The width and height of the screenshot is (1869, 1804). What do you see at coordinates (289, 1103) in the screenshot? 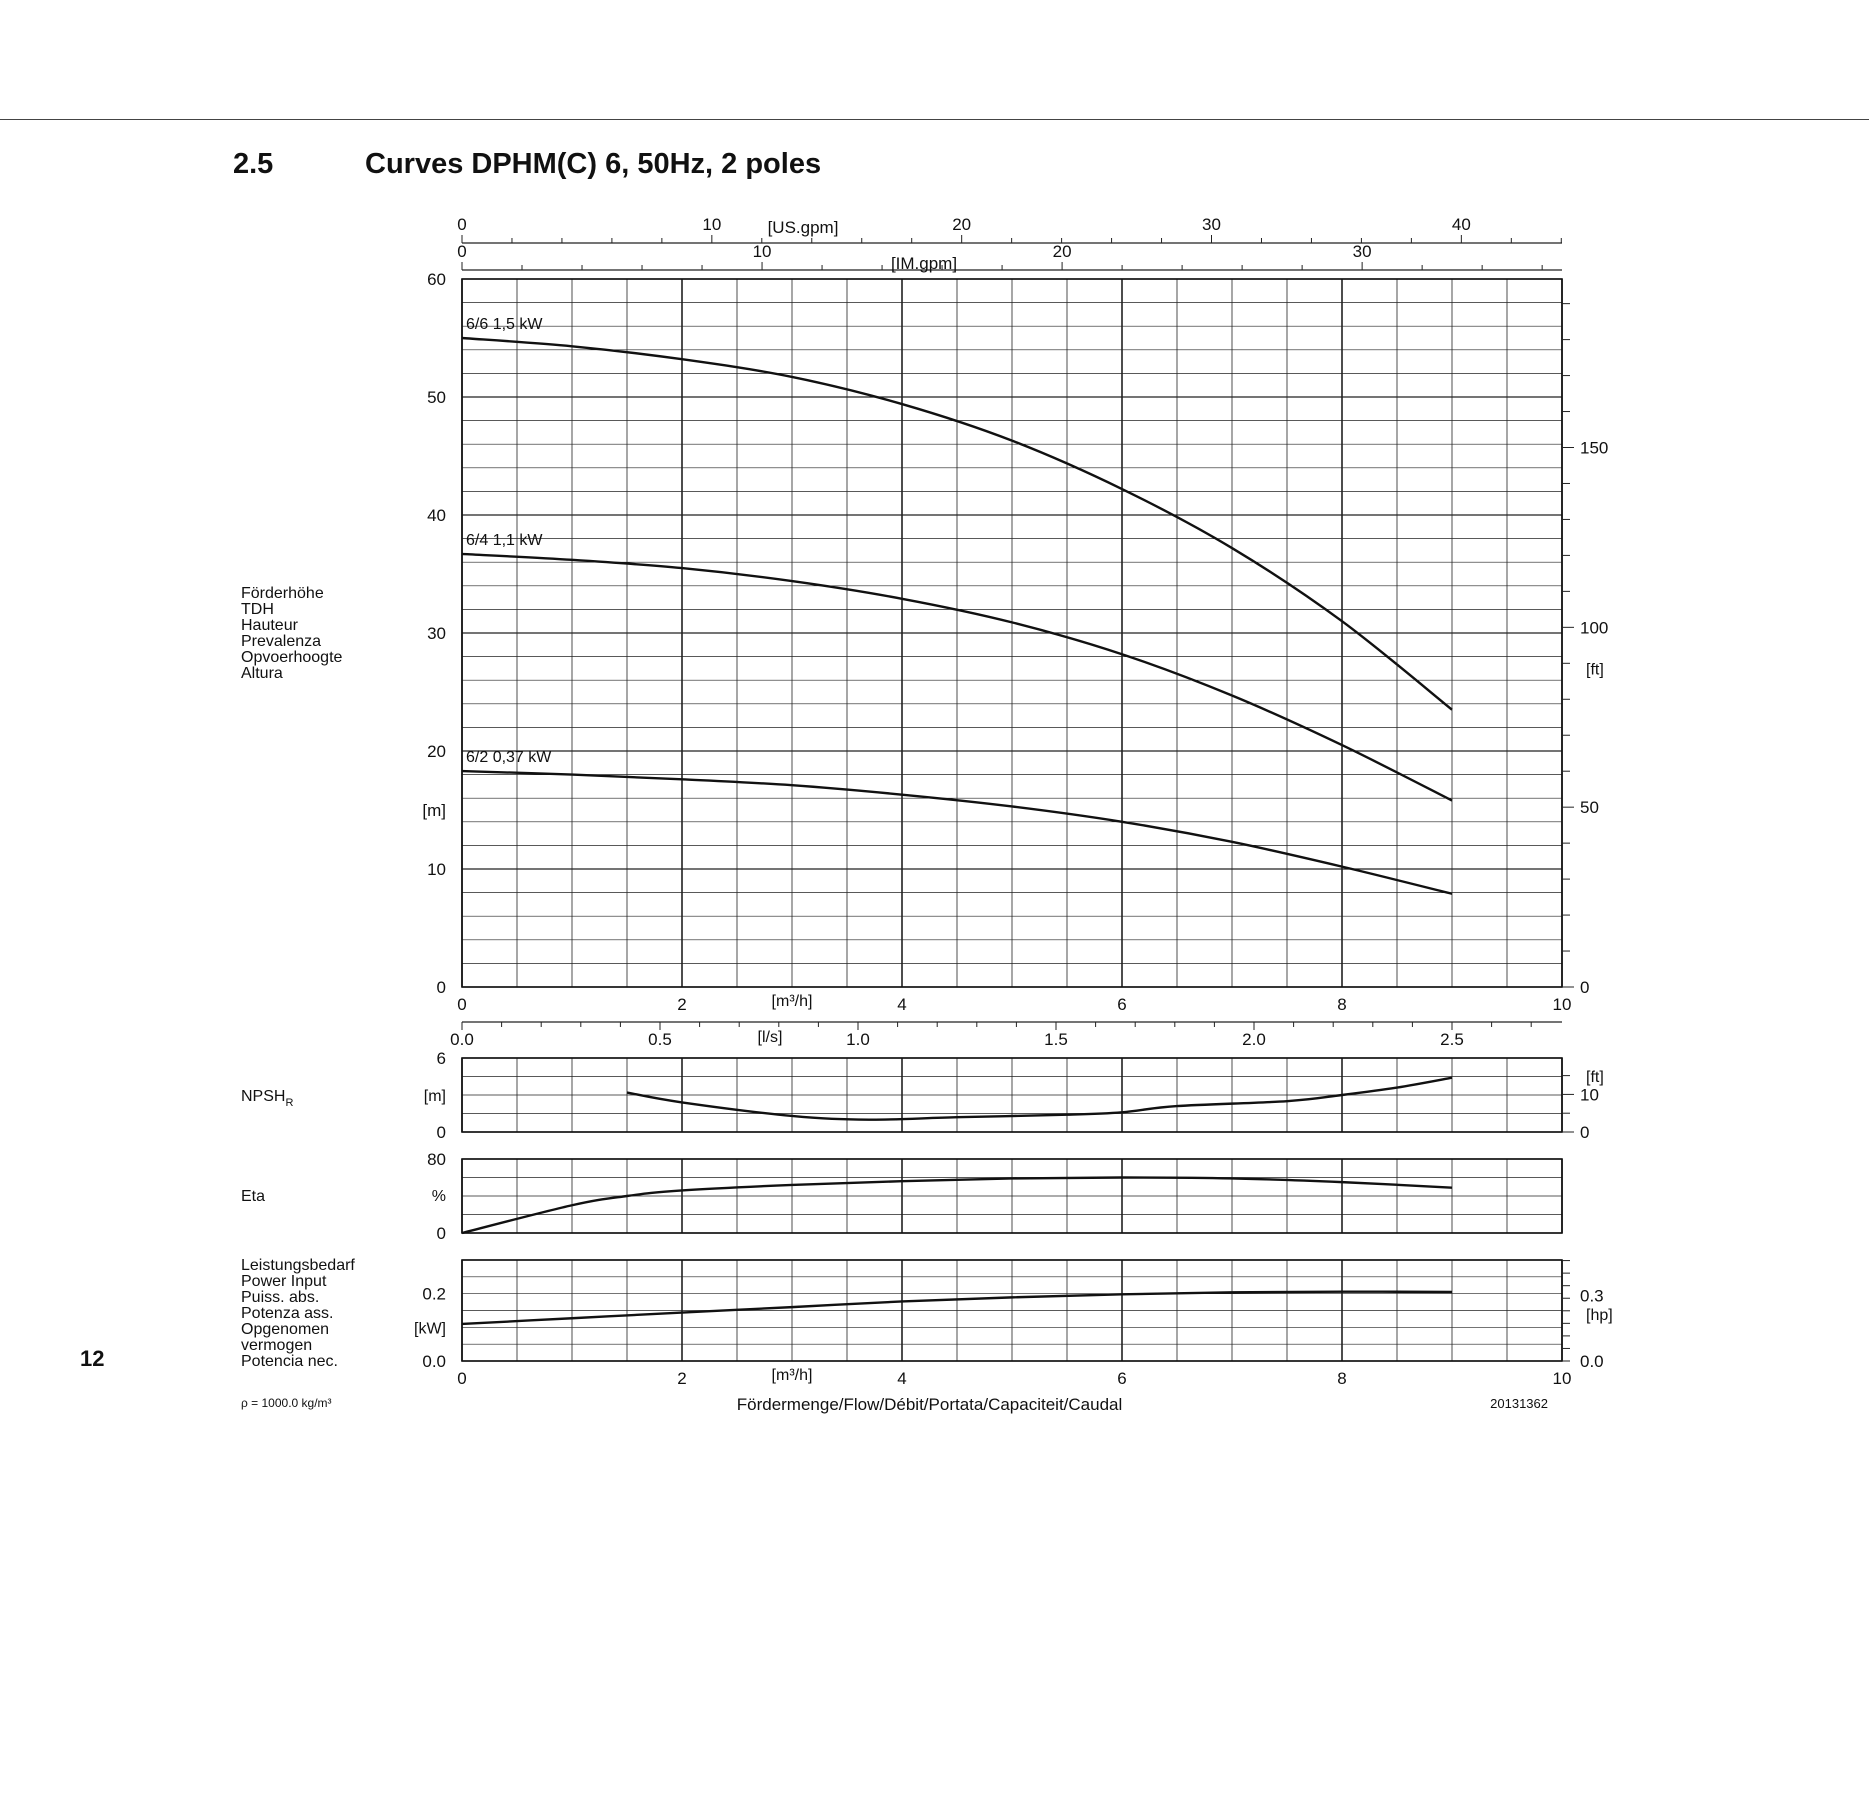
I see `npsh-subscript: R` at bounding box center [289, 1103].